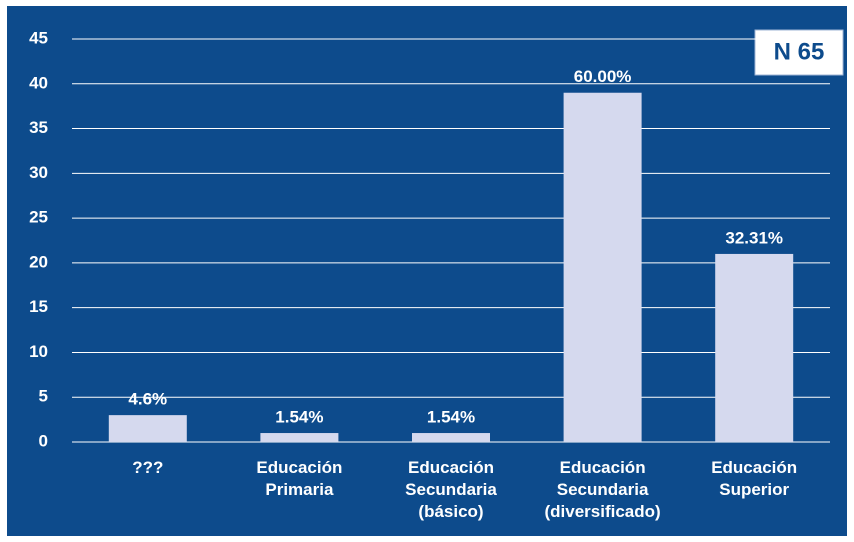 The height and width of the screenshot is (542, 854). Describe the element at coordinates (38, 217) in the screenshot. I see `y-tick-label: 25` at that location.